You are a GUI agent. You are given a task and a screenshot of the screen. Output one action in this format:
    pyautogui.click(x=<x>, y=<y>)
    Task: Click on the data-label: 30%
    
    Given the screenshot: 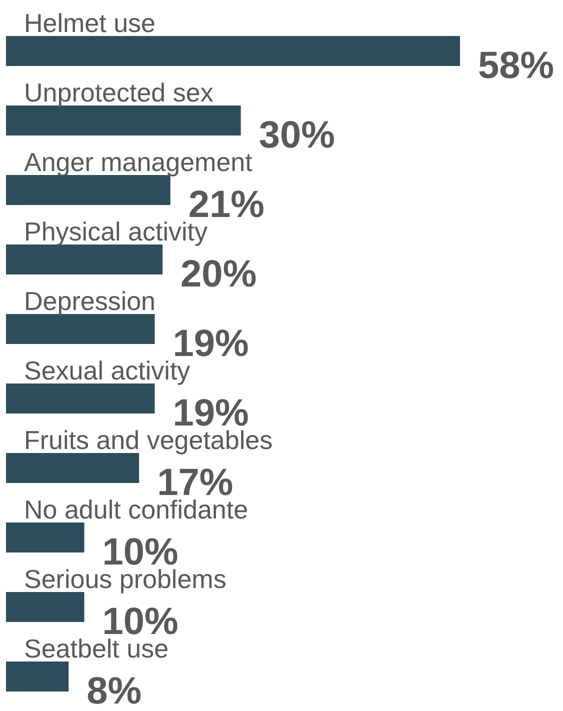 What is the action you would take?
    pyautogui.click(x=296, y=135)
    